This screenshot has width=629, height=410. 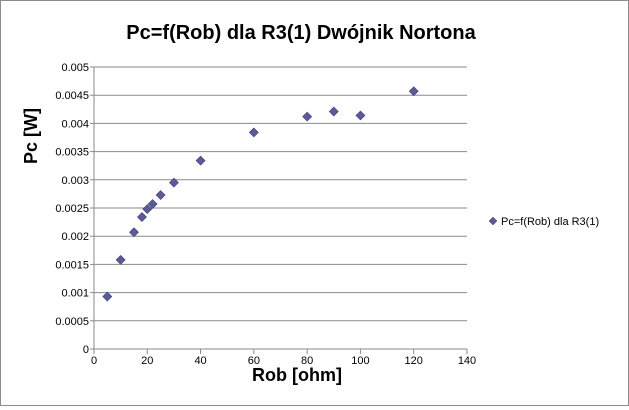 What do you see at coordinates (75, 124) in the screenshot?
I see `y-tick-label: 0.004` at bounding box center [75, 124].